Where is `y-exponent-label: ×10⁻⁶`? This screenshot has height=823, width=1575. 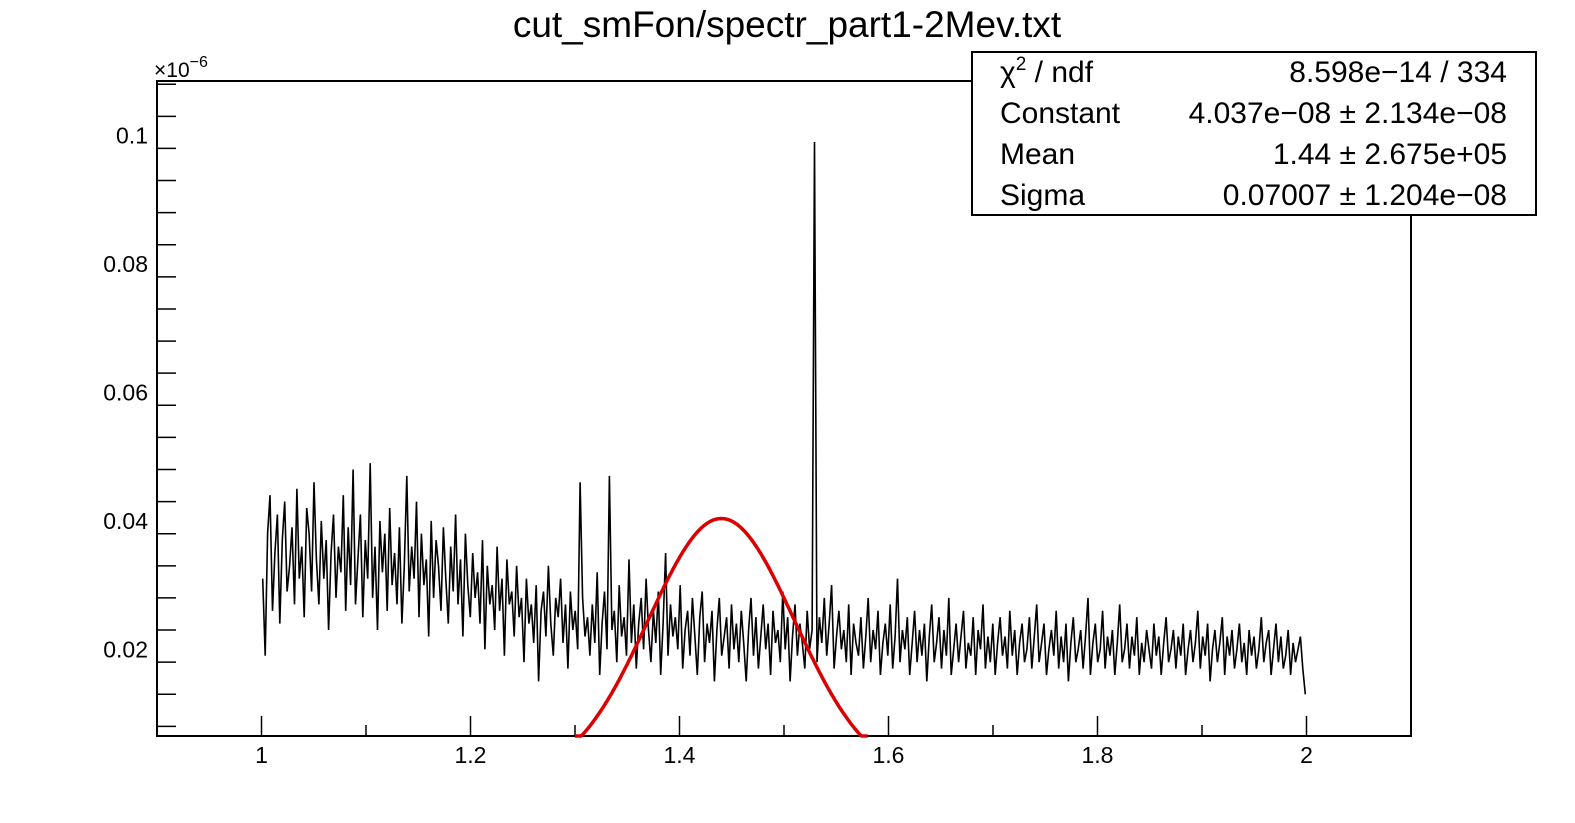 y-exponent-label: ×10⁻⁶ is located at coordinates (181, 68).